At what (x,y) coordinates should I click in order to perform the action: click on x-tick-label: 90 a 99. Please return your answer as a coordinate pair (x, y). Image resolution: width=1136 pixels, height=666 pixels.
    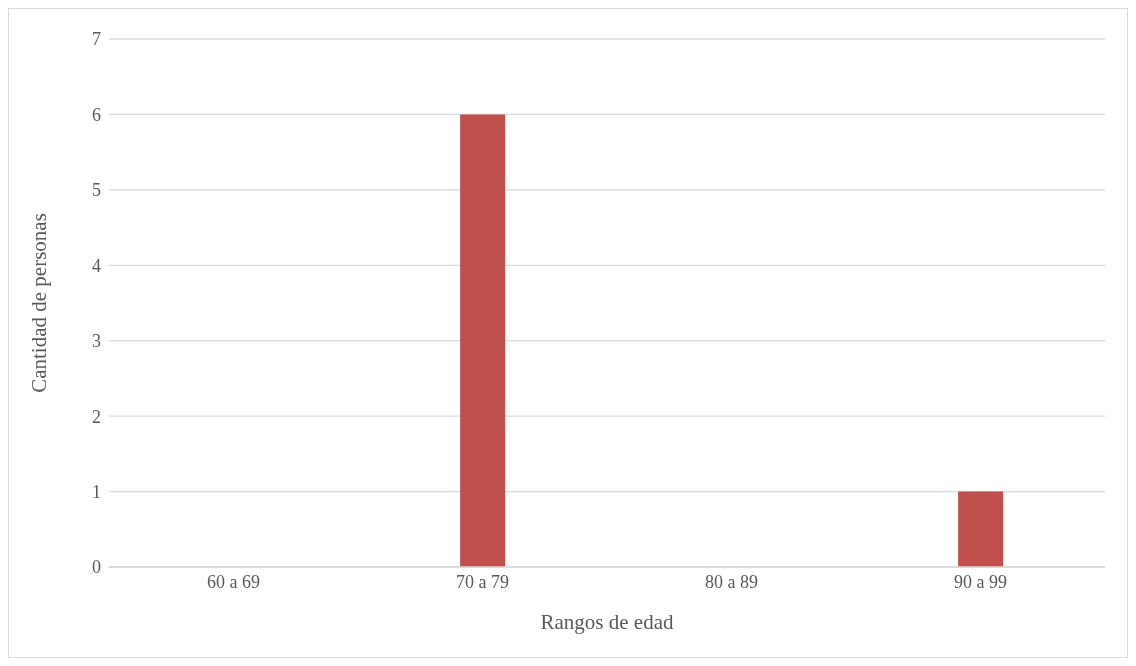
    Looking at the image, I should click on (980, 581).